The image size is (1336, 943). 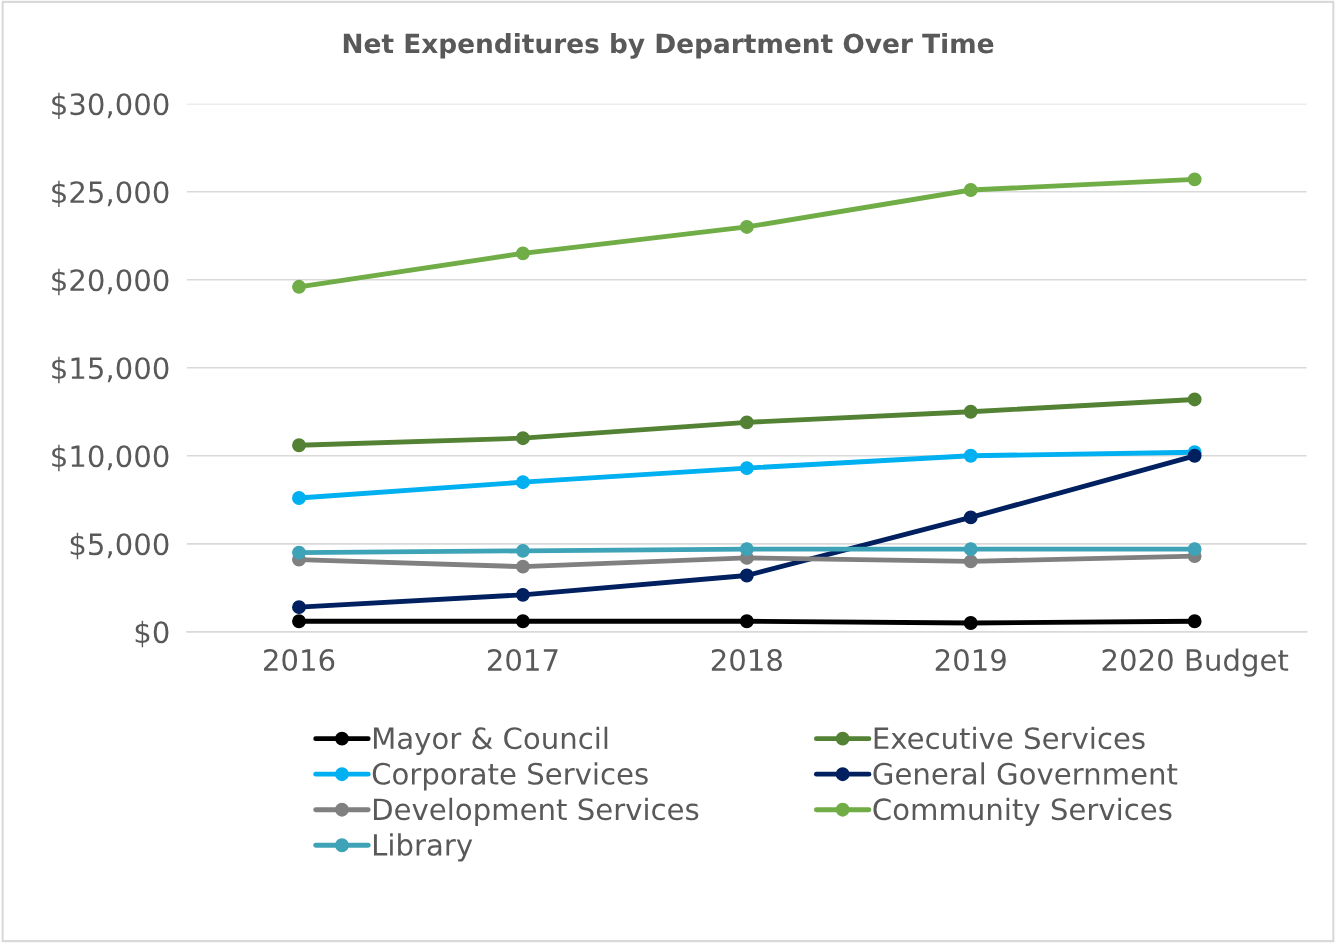 I want to click on chart-title: Net Expenditures by Department Over Time, so click(x=668, y=46).